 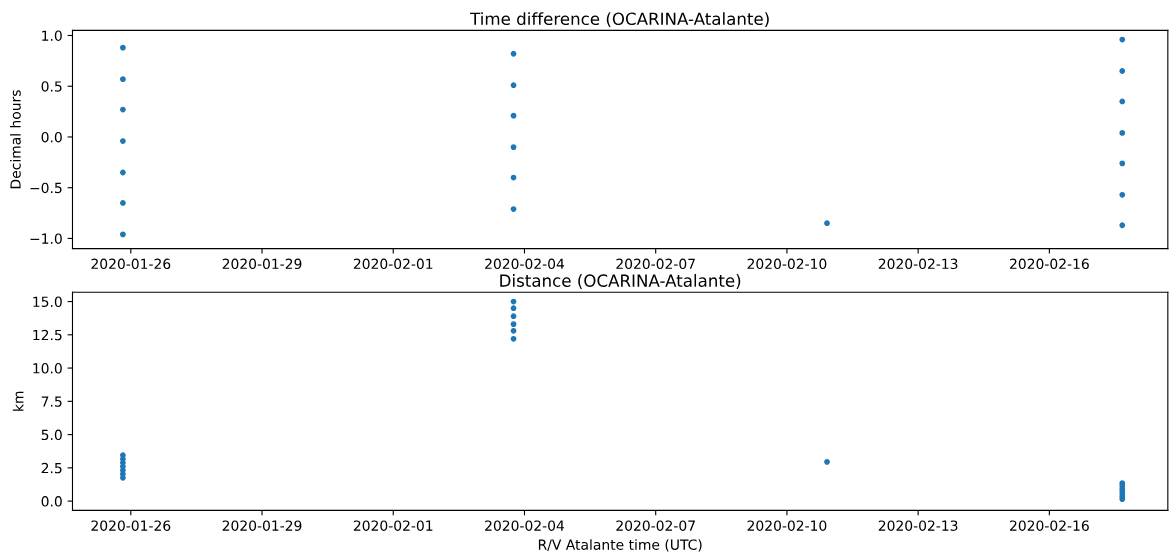 What do you see at coordinates (51, 401) in the screenshot?
I see `y-tick-label: 7.5` at bounding box center [51, 401].